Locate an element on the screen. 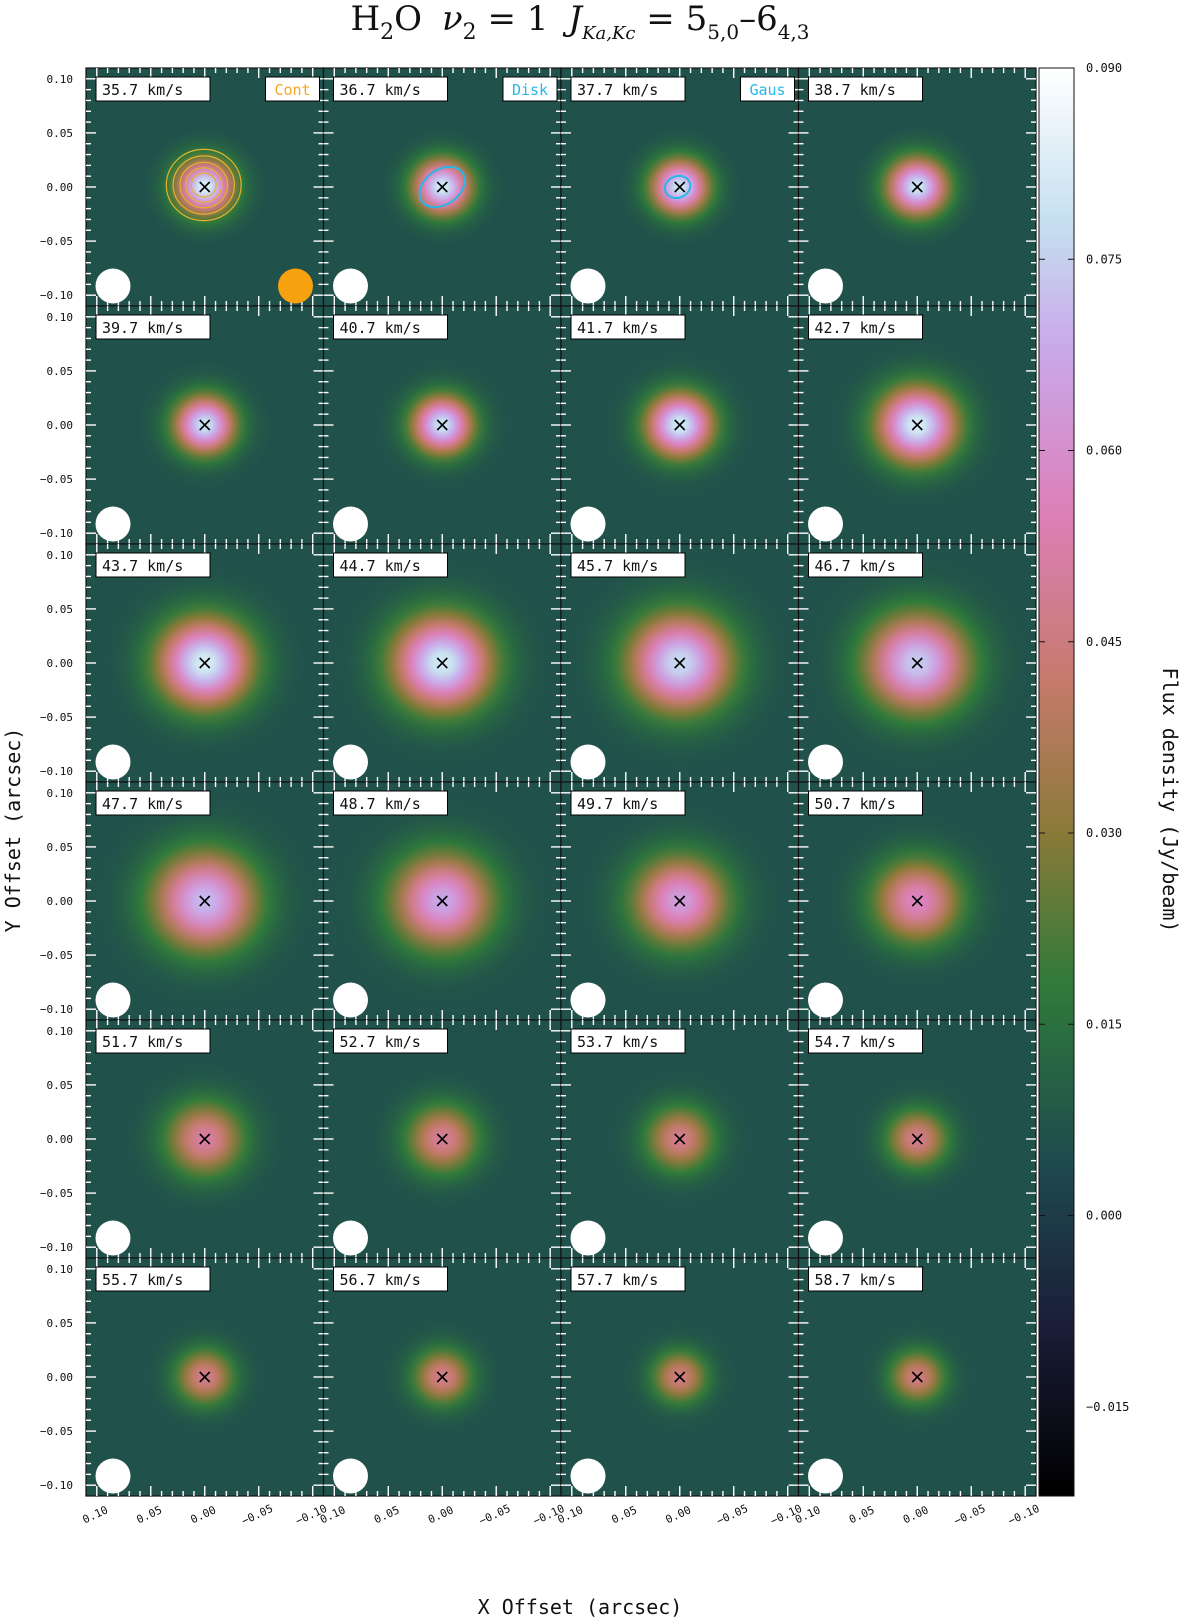  colorbar-label: Flux density (Jy/beam) is located at coordinates (1170, 800).